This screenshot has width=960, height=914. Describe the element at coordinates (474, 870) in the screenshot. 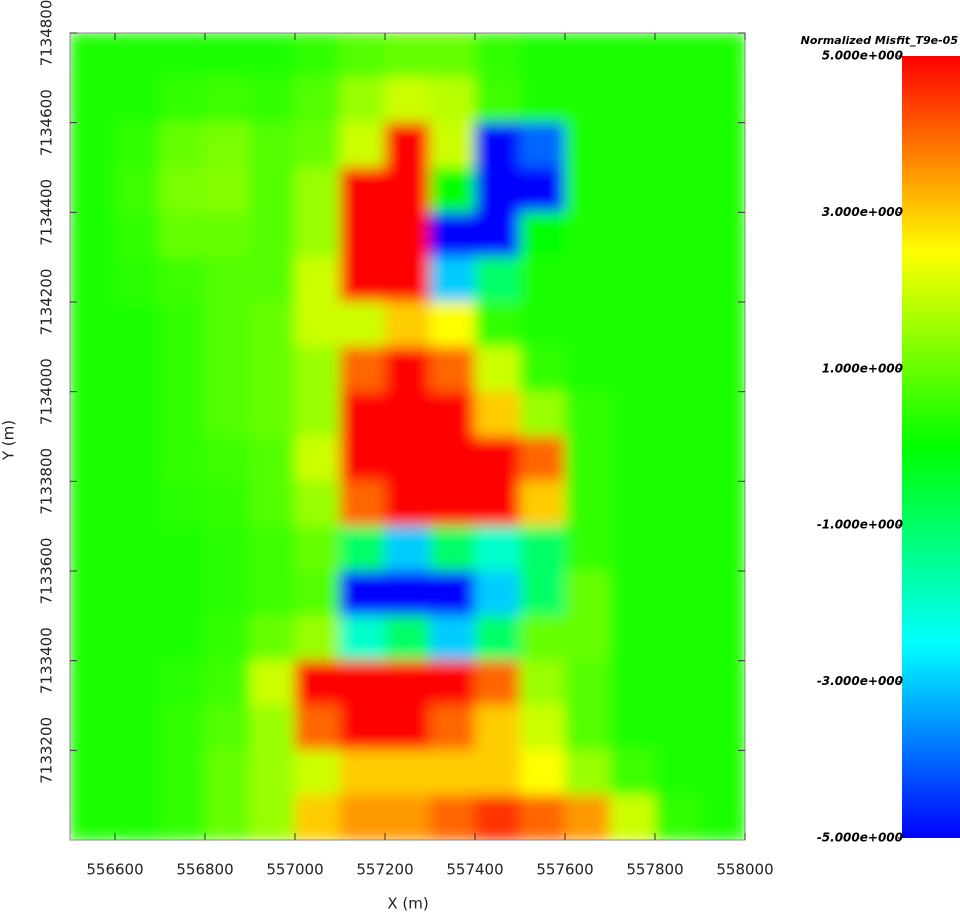

I see `x-tick-label: 557400` at that location.